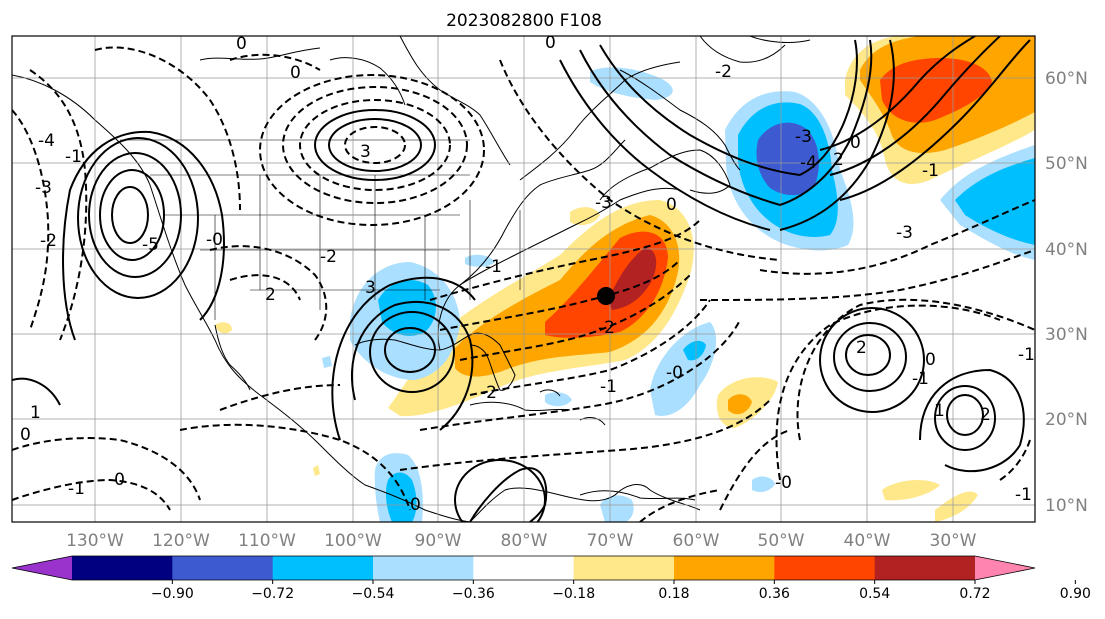  Describe the element at coordinates (1066, 79) in the screenshot. I see `lat-label: 60°N` at that location.